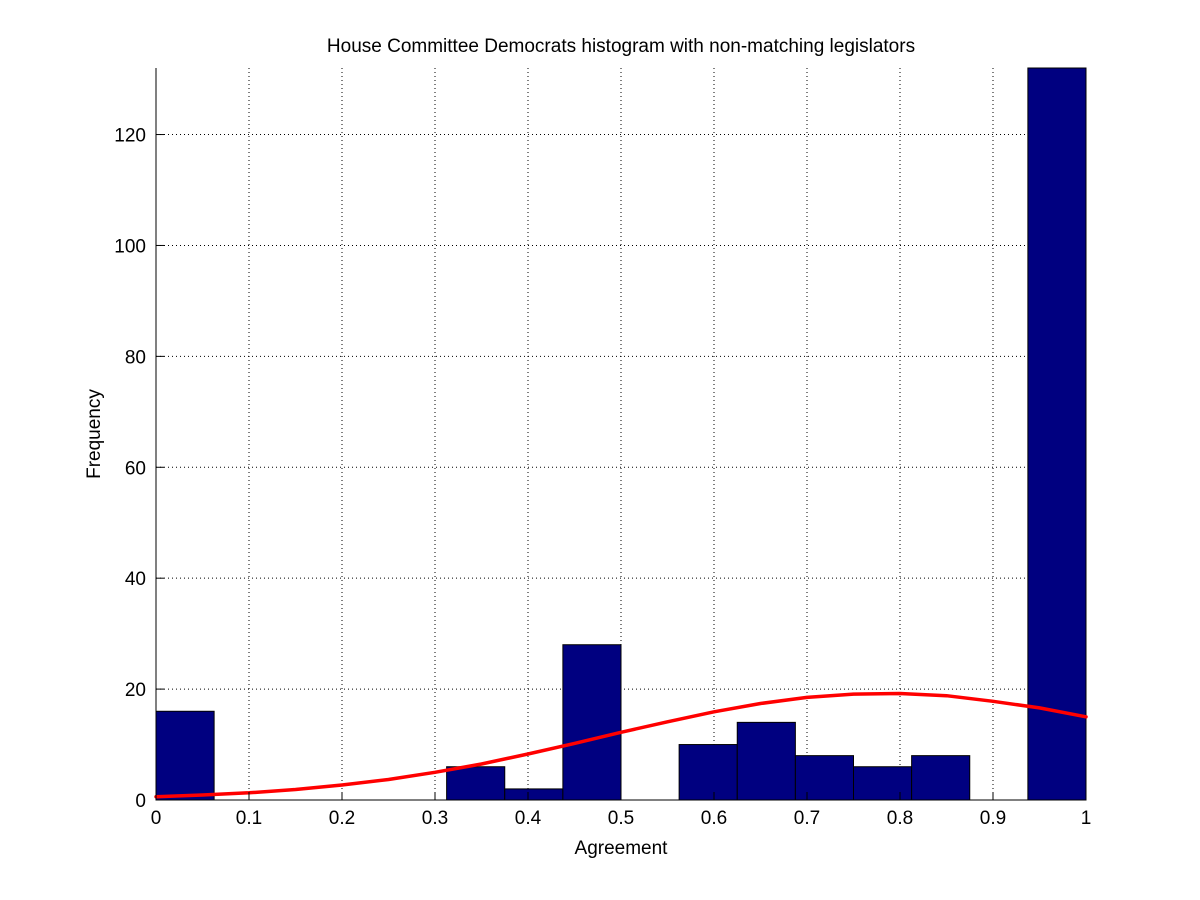 The width and height of the screenshot is (1200, 900). Describe the element at coordinates (140, 801) in the screenshot. I see `y-tick-label: 0` at that location.